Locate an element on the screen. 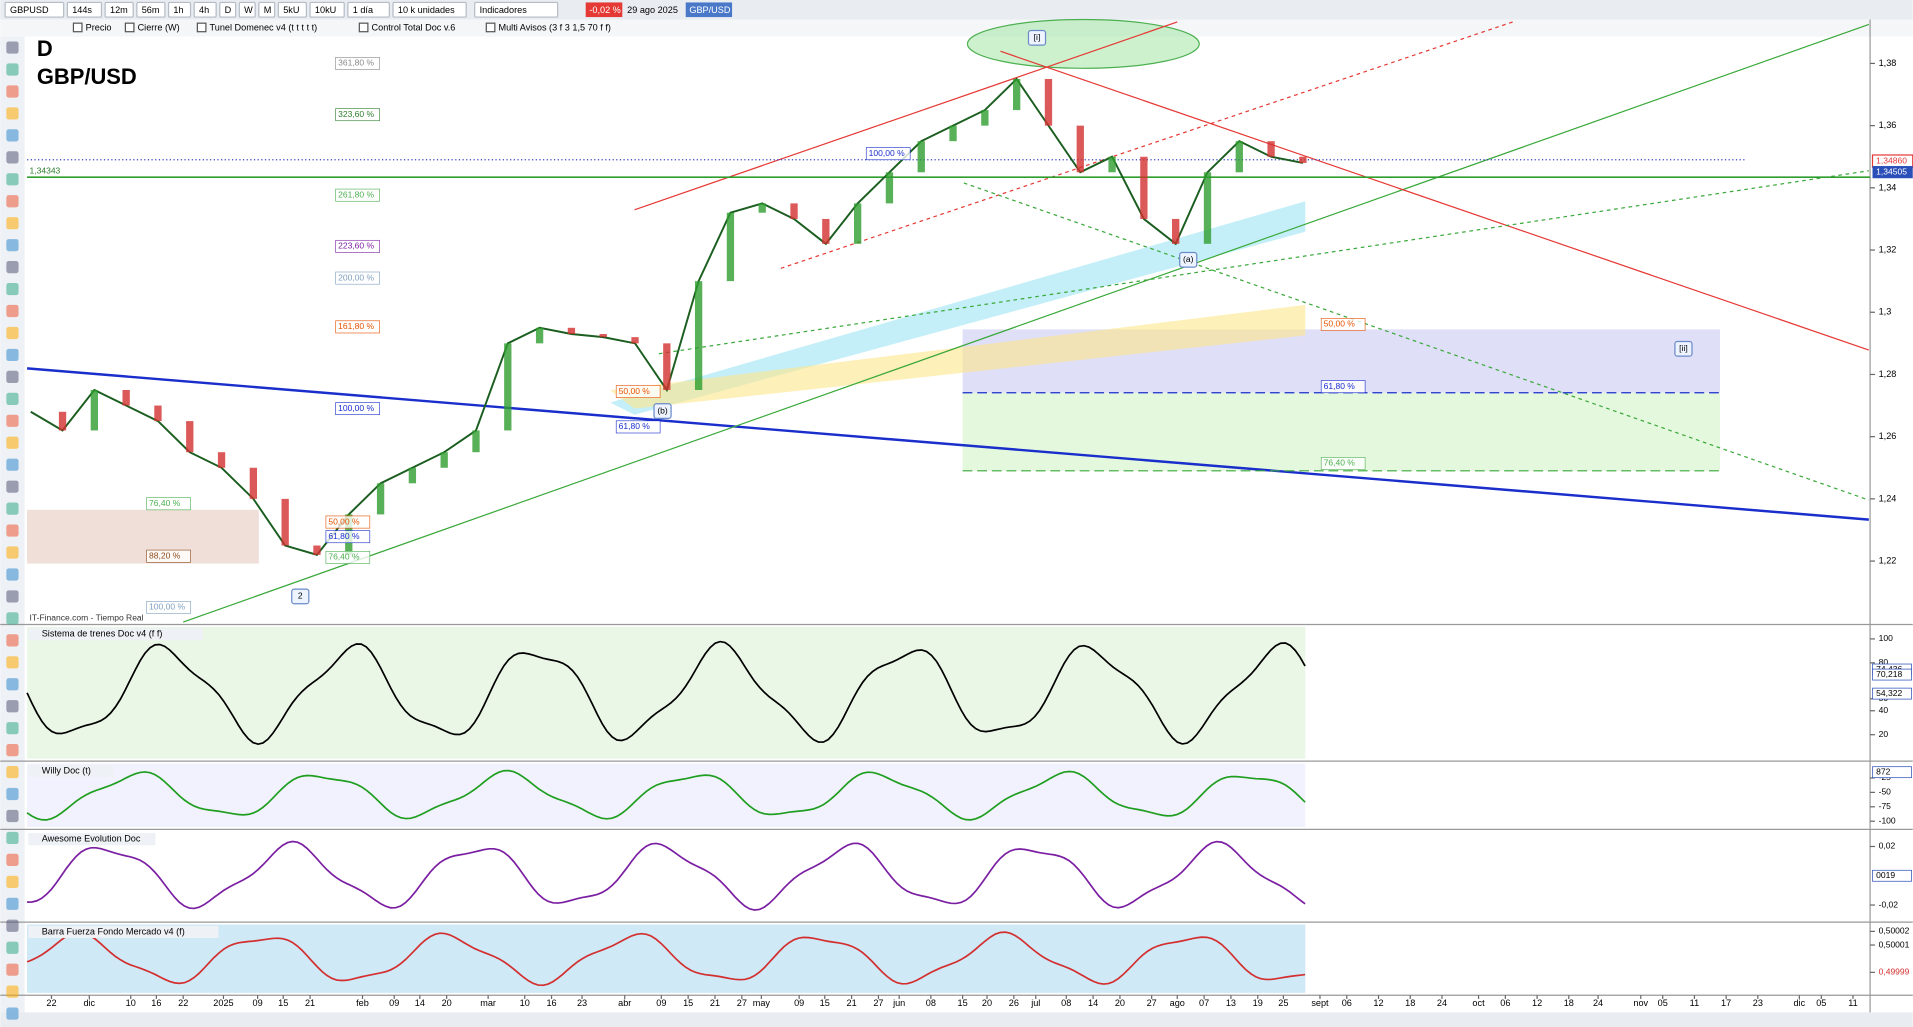  toolbar-label: 12m is located at coordinates (119, 10).